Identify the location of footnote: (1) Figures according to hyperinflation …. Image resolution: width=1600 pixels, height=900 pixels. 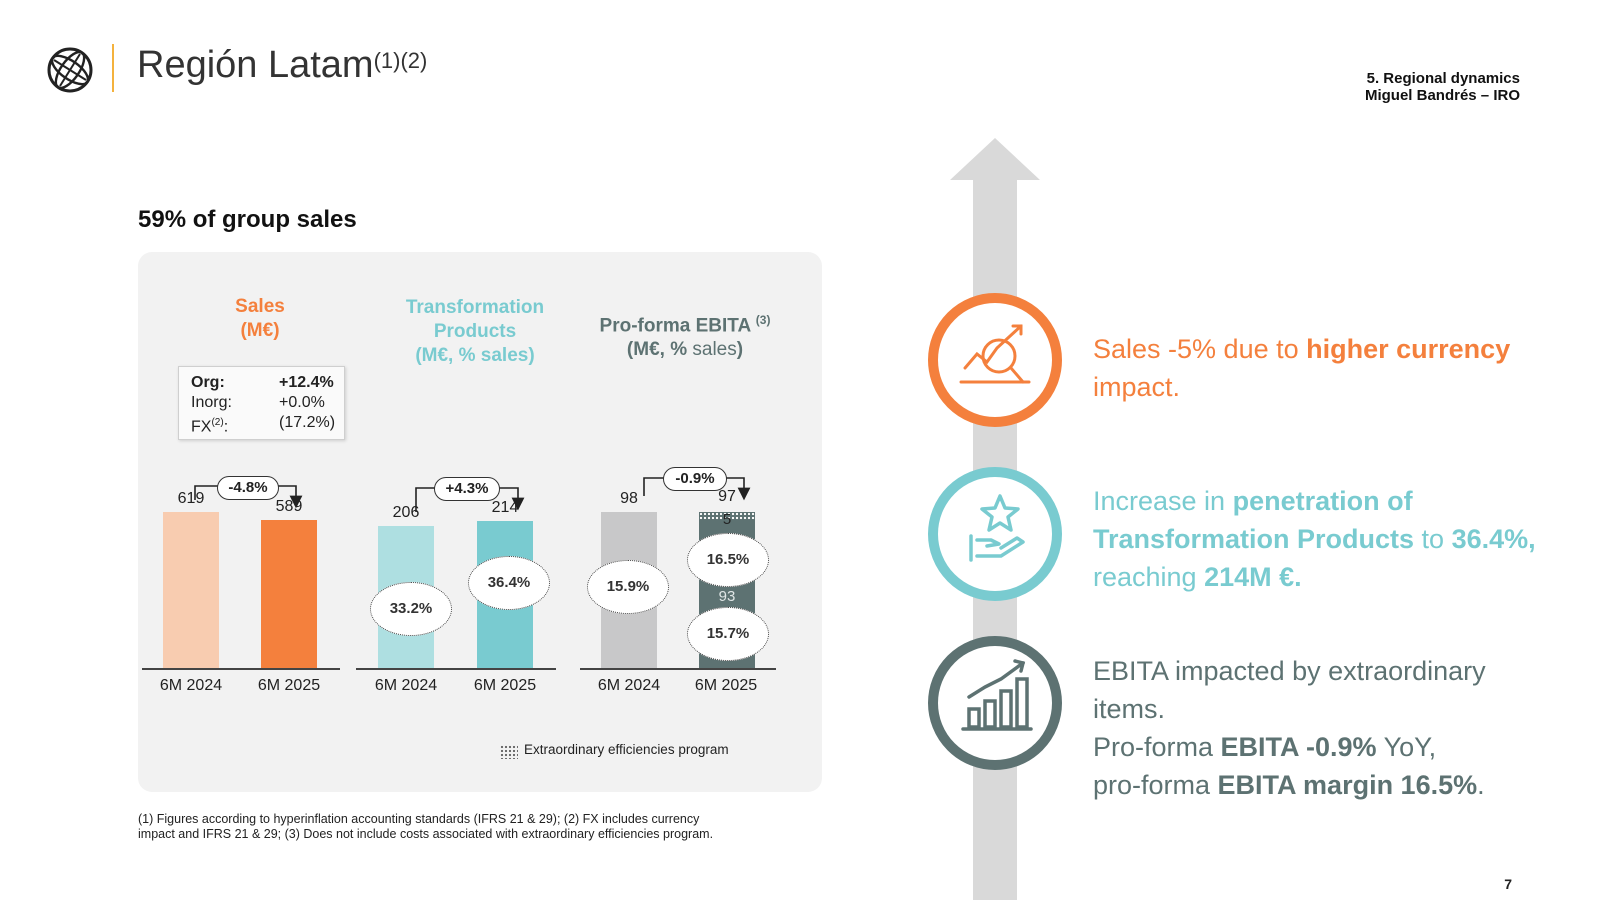
(426, 826).